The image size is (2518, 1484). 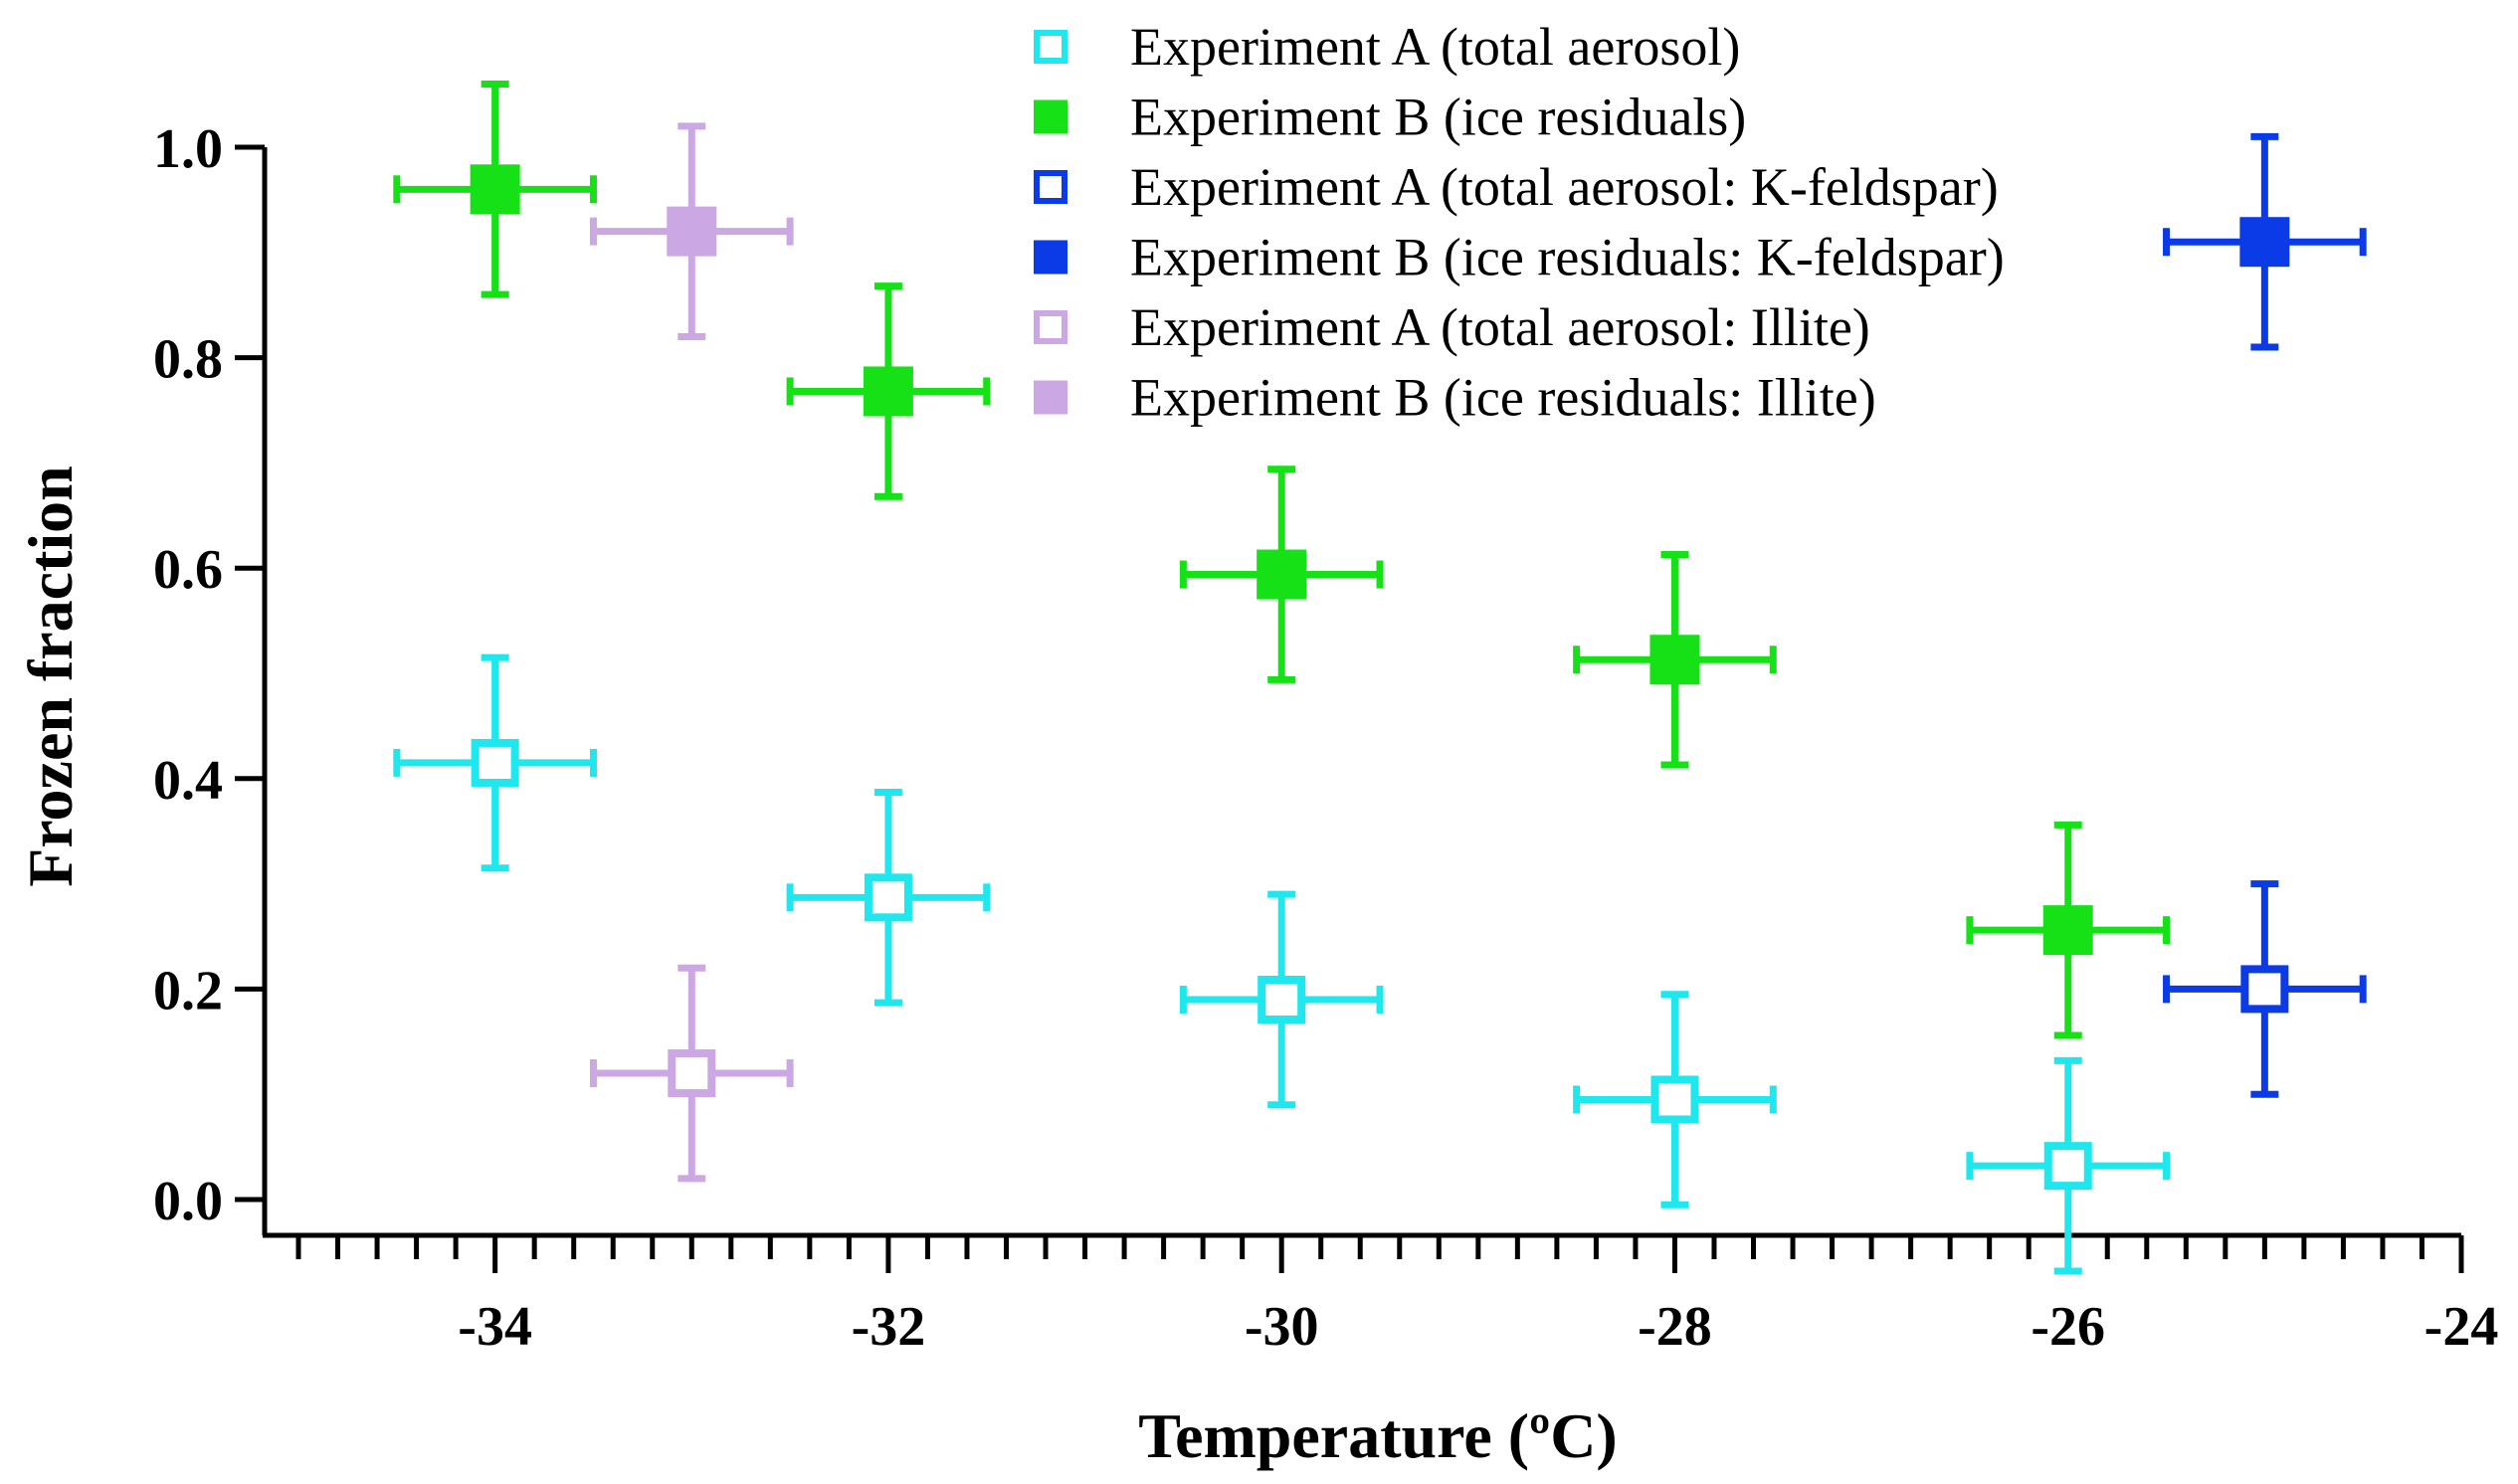 What do you see at coordinates (1500, 327) in the screenshot?
I see `legend-label: Experiment A (total aerosol: Illite)` at bounding box center [1500, 327].